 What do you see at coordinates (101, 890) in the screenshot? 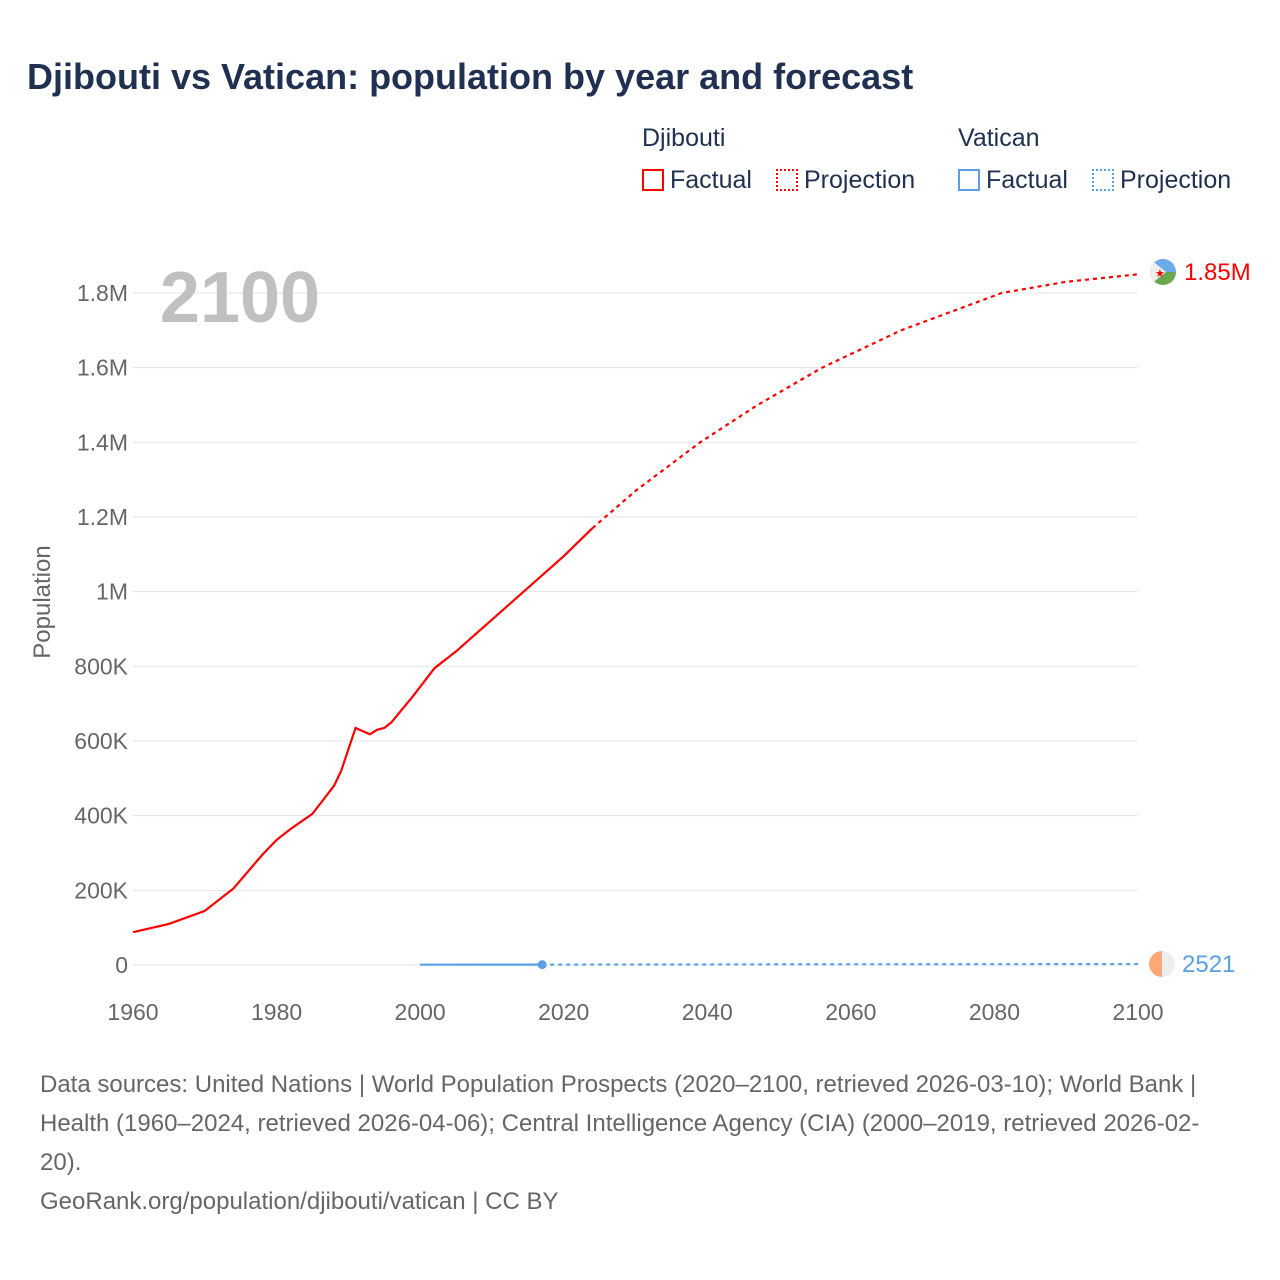
I see `y-tick-label: 200K` at bounding box center [101, 890].